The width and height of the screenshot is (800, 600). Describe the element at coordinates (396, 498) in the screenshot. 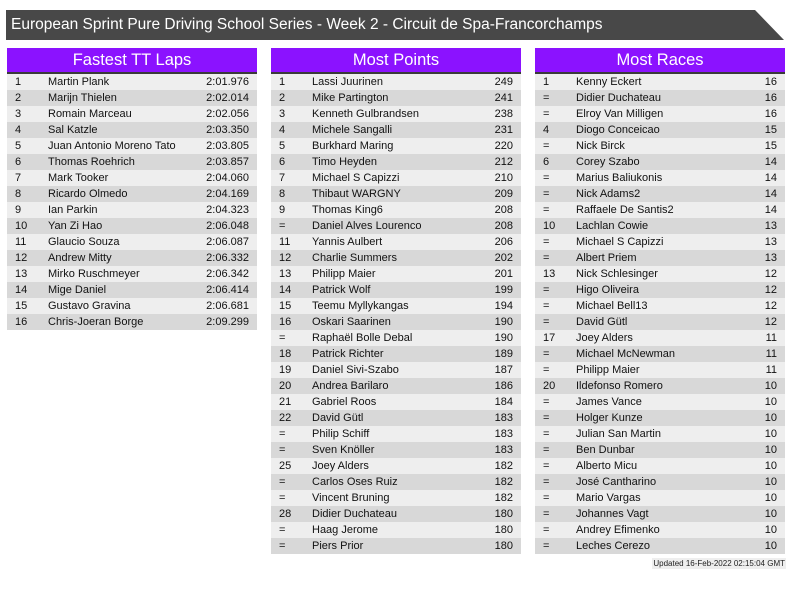

I see `table-row: = Vincent Bruning 182` at that location.